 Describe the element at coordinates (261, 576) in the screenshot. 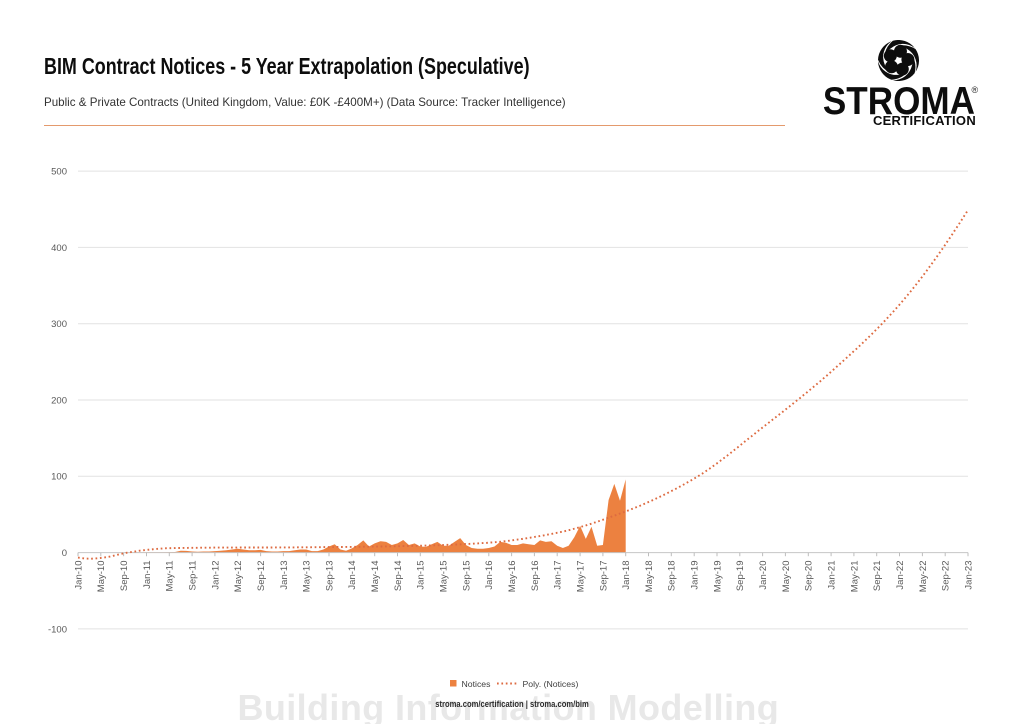

I see `svg-text: Sep-12` at that location.